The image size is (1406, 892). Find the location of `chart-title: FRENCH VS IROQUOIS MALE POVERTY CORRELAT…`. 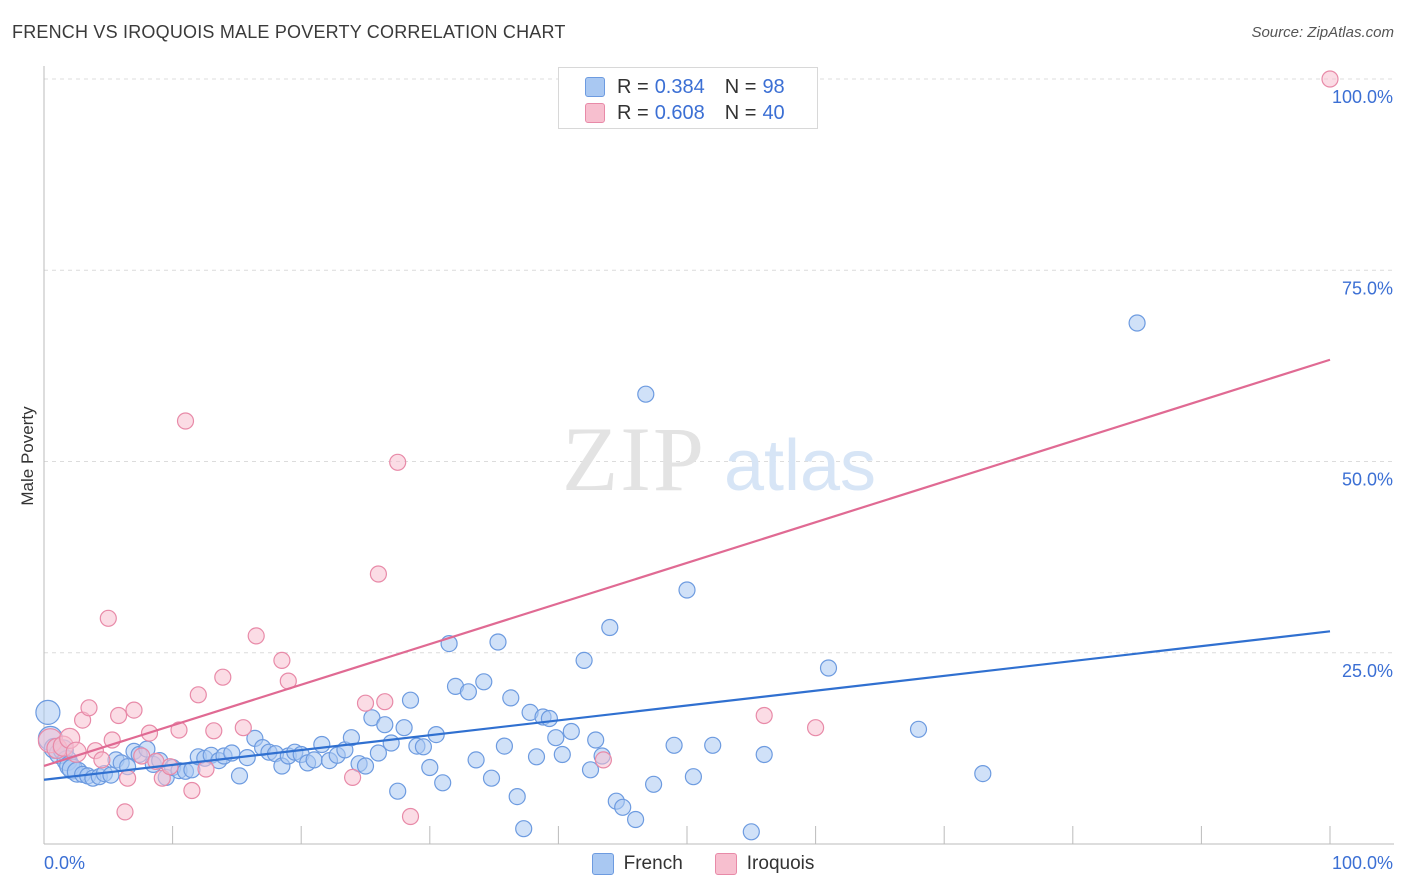

chart-title: FRENCH VS IROQUOIS MALE POVERTY CORRELAT… is located at coordinates (289, 32).